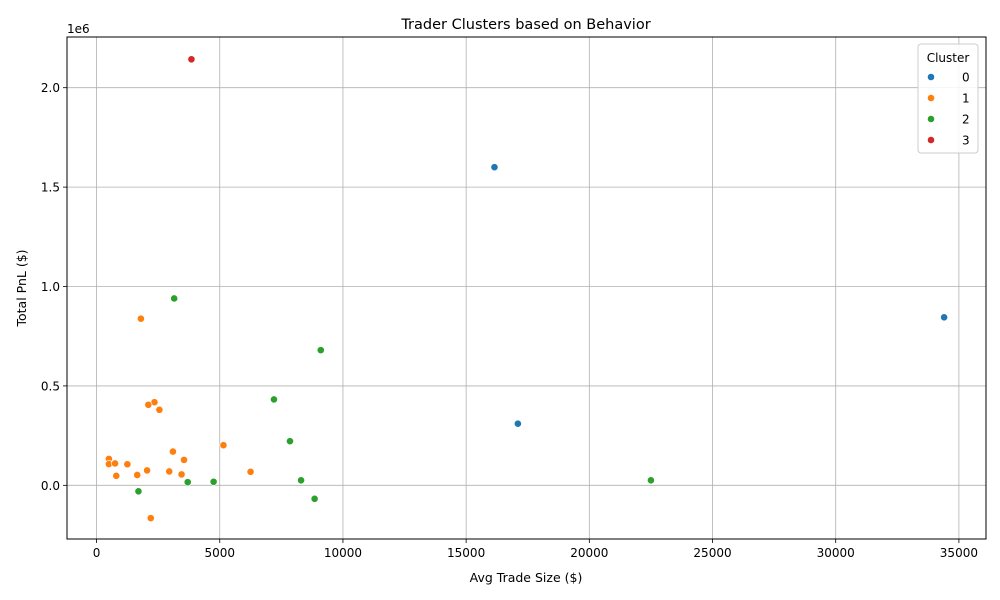 The image size is (1000, 600). I want to click on legend-box, so click(948, 98).